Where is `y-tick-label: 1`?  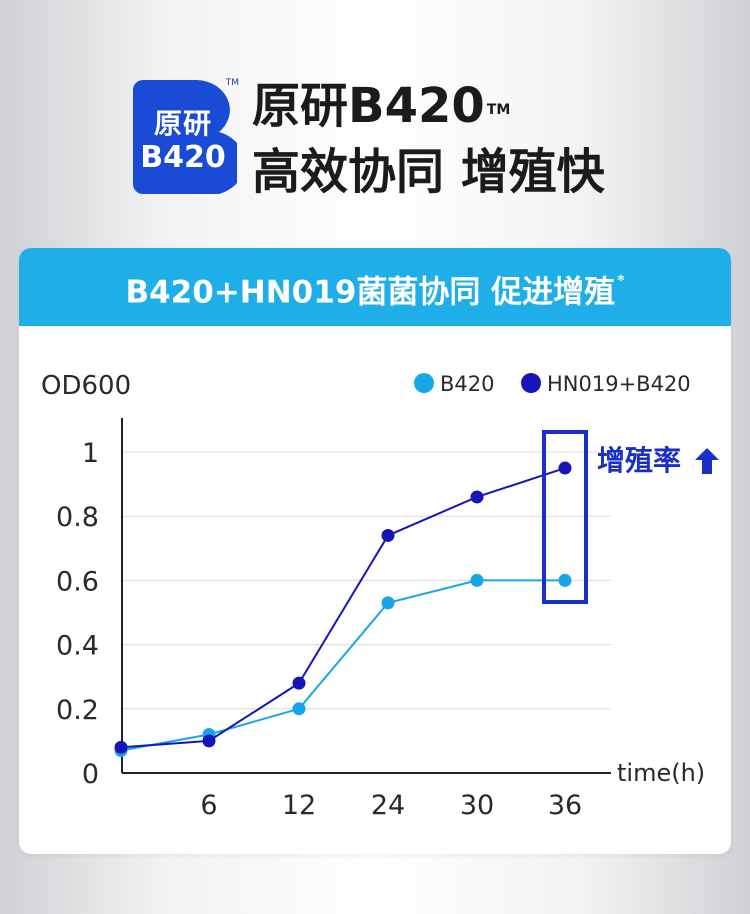
y-tick-label: 1 is located at coordinates (90, 453).